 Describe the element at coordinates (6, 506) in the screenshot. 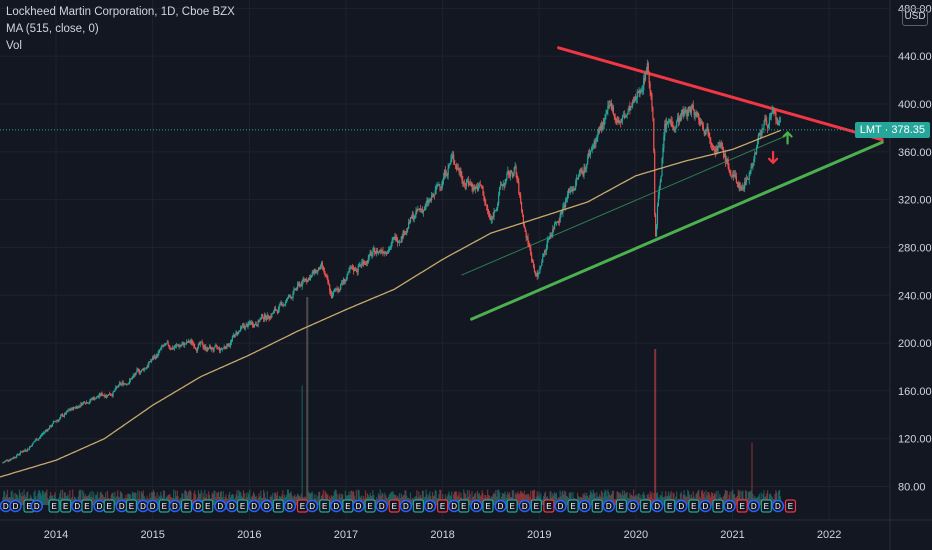

I see `event-letter: D` at that location.